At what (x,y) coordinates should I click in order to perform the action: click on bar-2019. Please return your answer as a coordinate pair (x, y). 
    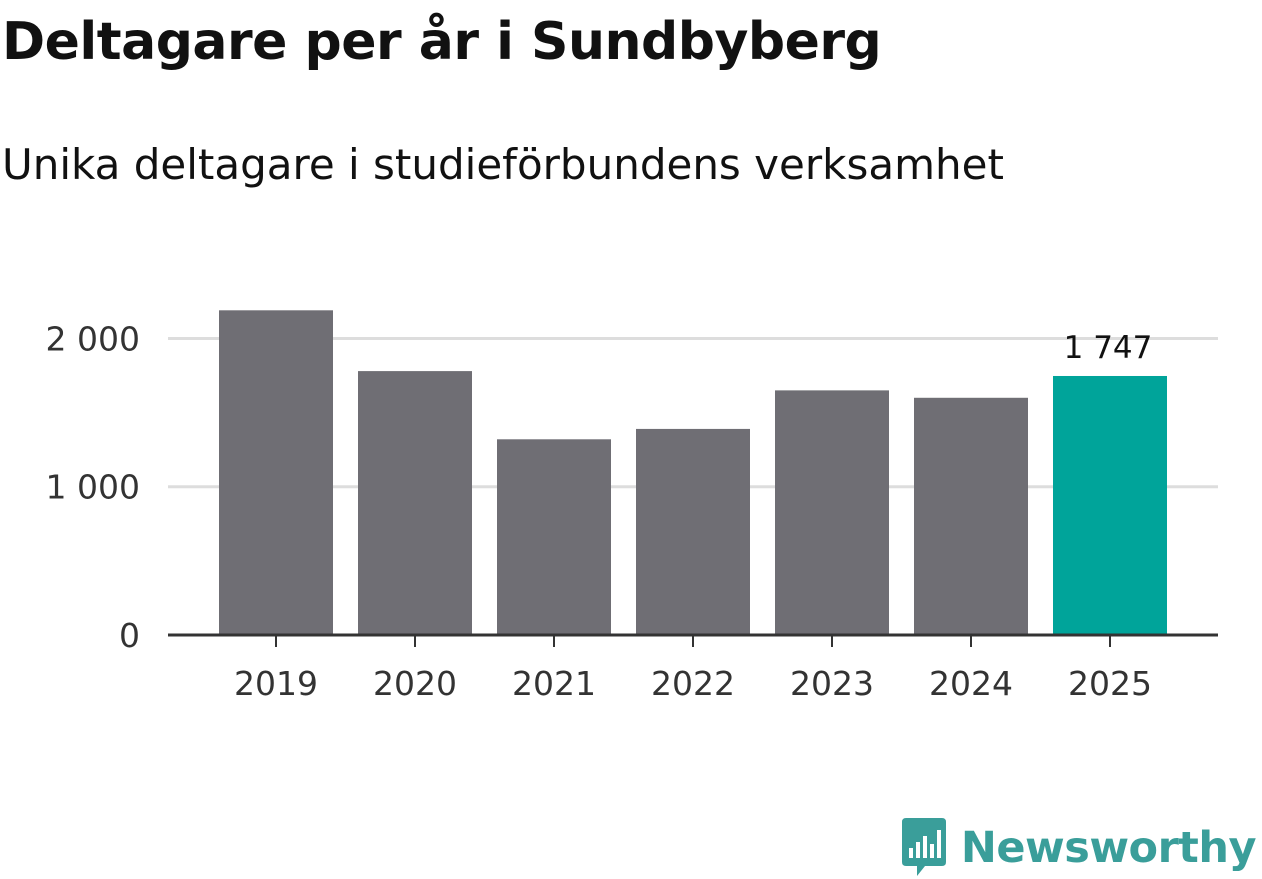
    Looking at the image, I should click on (276, 472).